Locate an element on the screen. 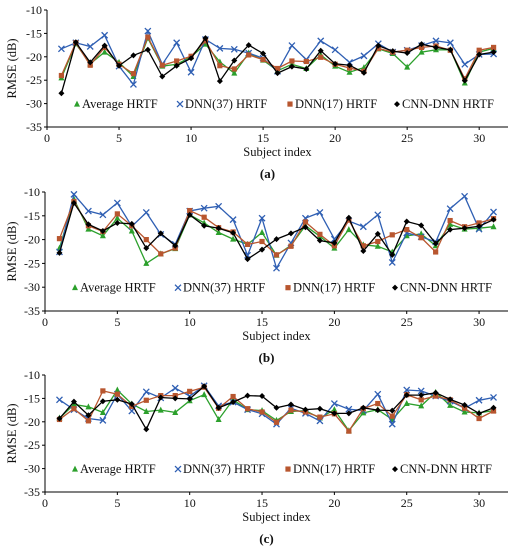 Image resolution: width=523 pixels, height=550 pixels. x-tick-label: 5 is located at coordinates (117, 503).